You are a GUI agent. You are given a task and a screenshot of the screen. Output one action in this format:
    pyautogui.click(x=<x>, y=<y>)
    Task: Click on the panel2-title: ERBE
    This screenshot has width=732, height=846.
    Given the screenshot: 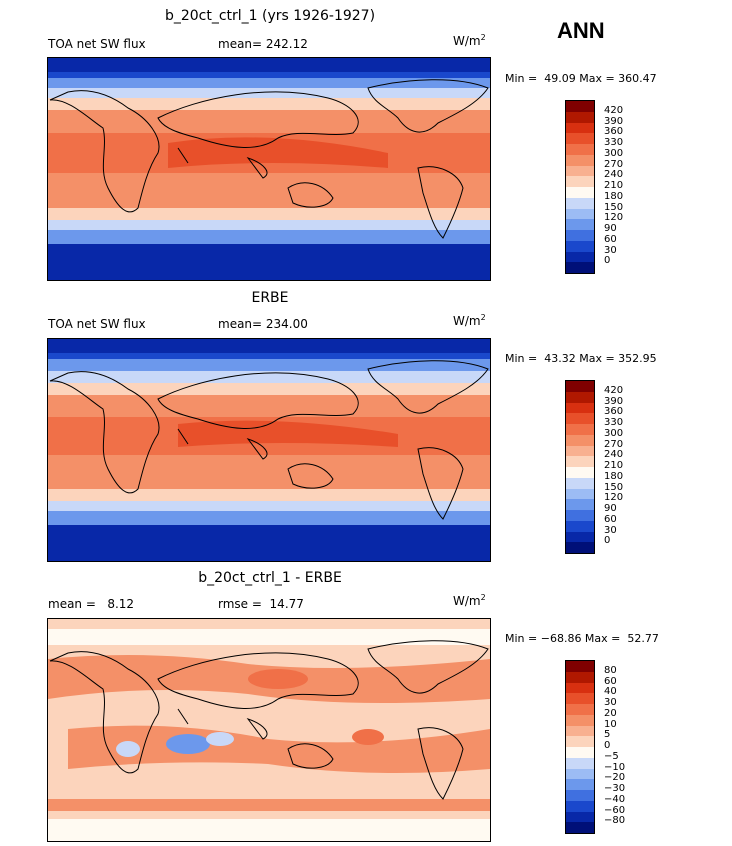 What is the action you would take?
    pyautogui.click(x=270, y=298)
    